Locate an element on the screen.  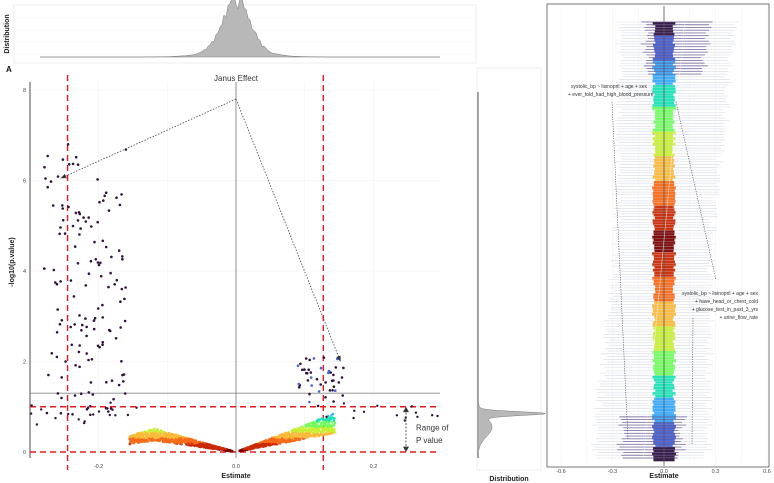
top-marginal-panel: Distribution is located at coordinates (240, 32).